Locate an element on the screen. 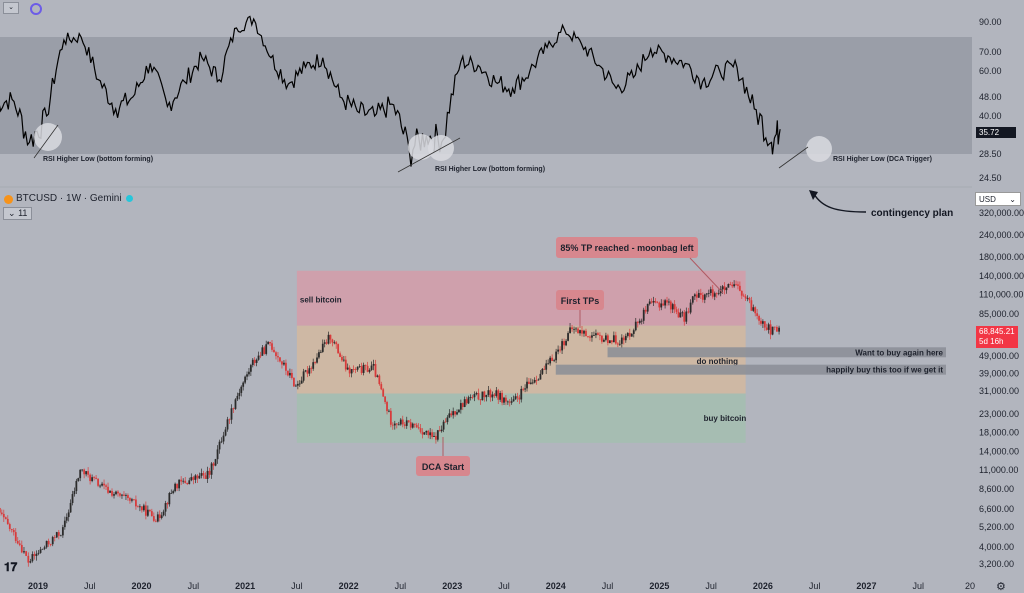 The height and width of the screenshot is (593, 1024). rsi-tick-label: 48.00 is located at coordinates (990, 97).